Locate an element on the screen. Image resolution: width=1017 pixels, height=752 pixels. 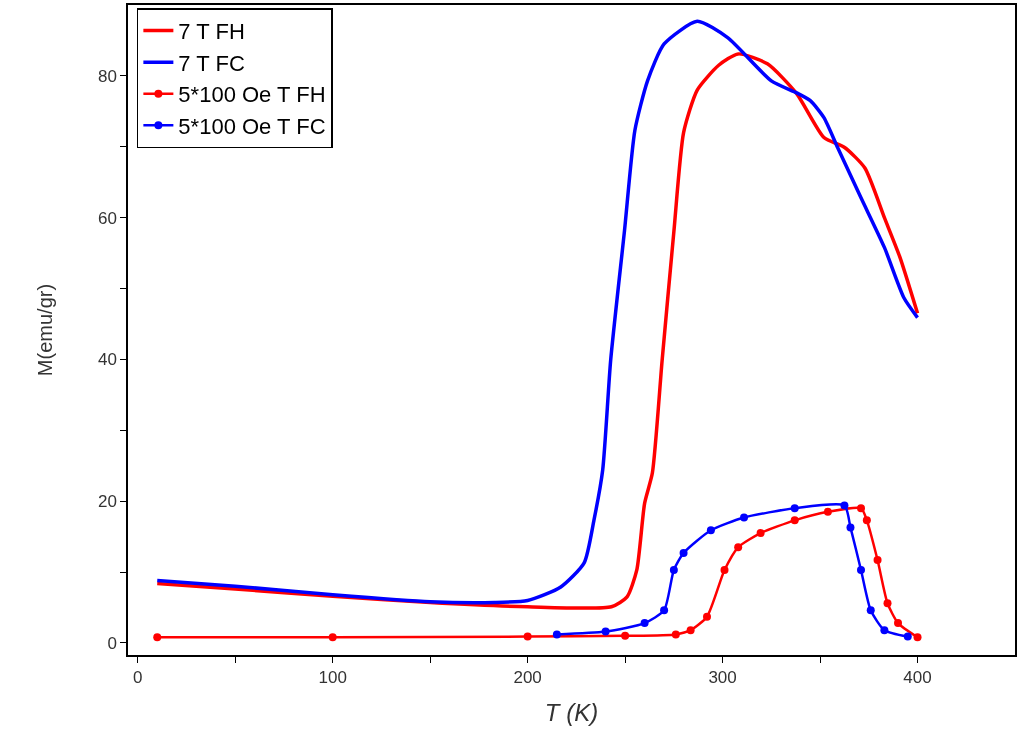
y-axis-title: M(emu/gr) is located at coordinates (44, 330).